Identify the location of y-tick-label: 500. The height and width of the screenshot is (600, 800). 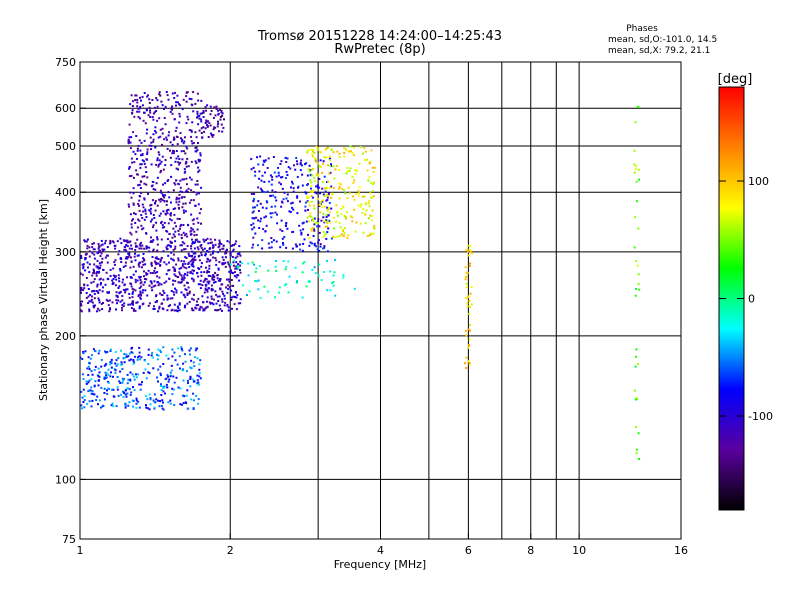
(65, 146).